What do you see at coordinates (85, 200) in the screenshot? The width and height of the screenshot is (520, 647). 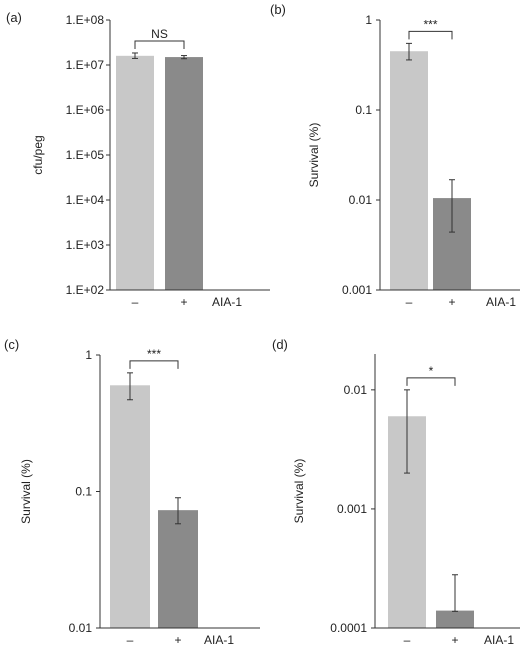 I see `y-tick-label: 1.E+04` at bounding box center [85, 200].